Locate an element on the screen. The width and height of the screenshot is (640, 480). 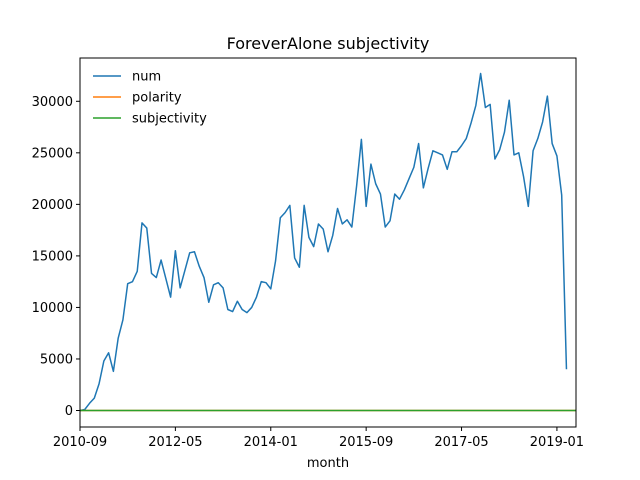
y-tick-label: 5000 is located at coordinates (56, 359).